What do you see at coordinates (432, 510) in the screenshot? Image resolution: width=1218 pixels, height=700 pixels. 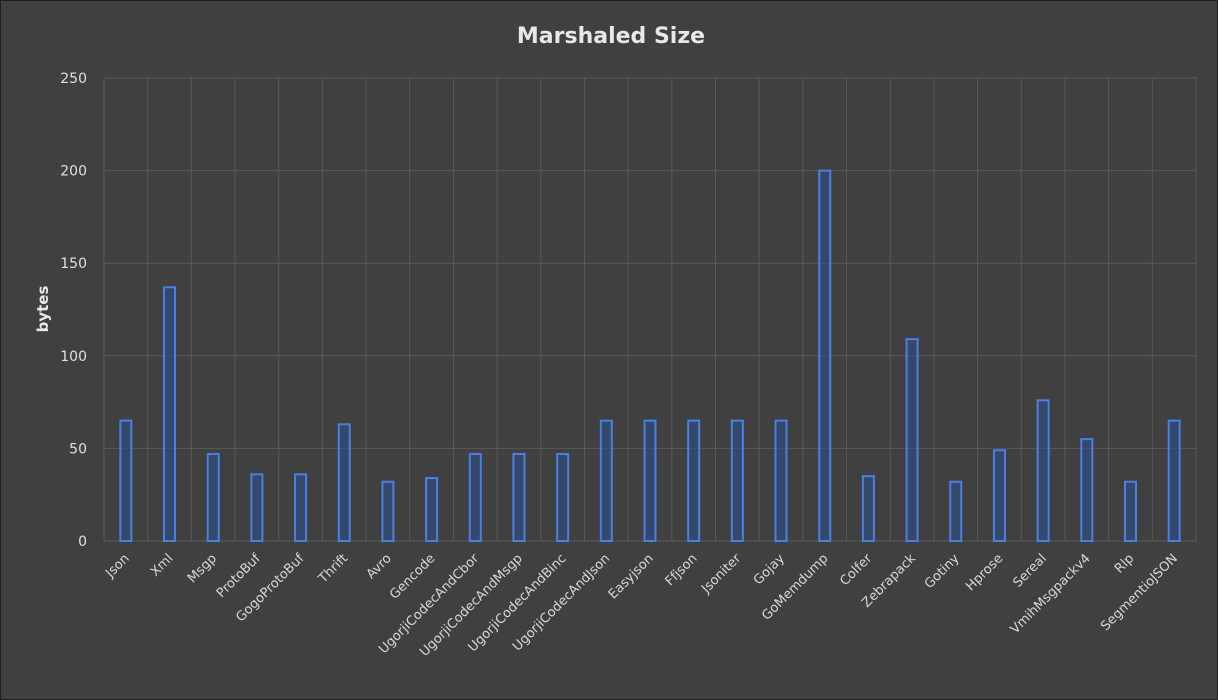 I see `bar-gencode` at bounding box center [432, 510].